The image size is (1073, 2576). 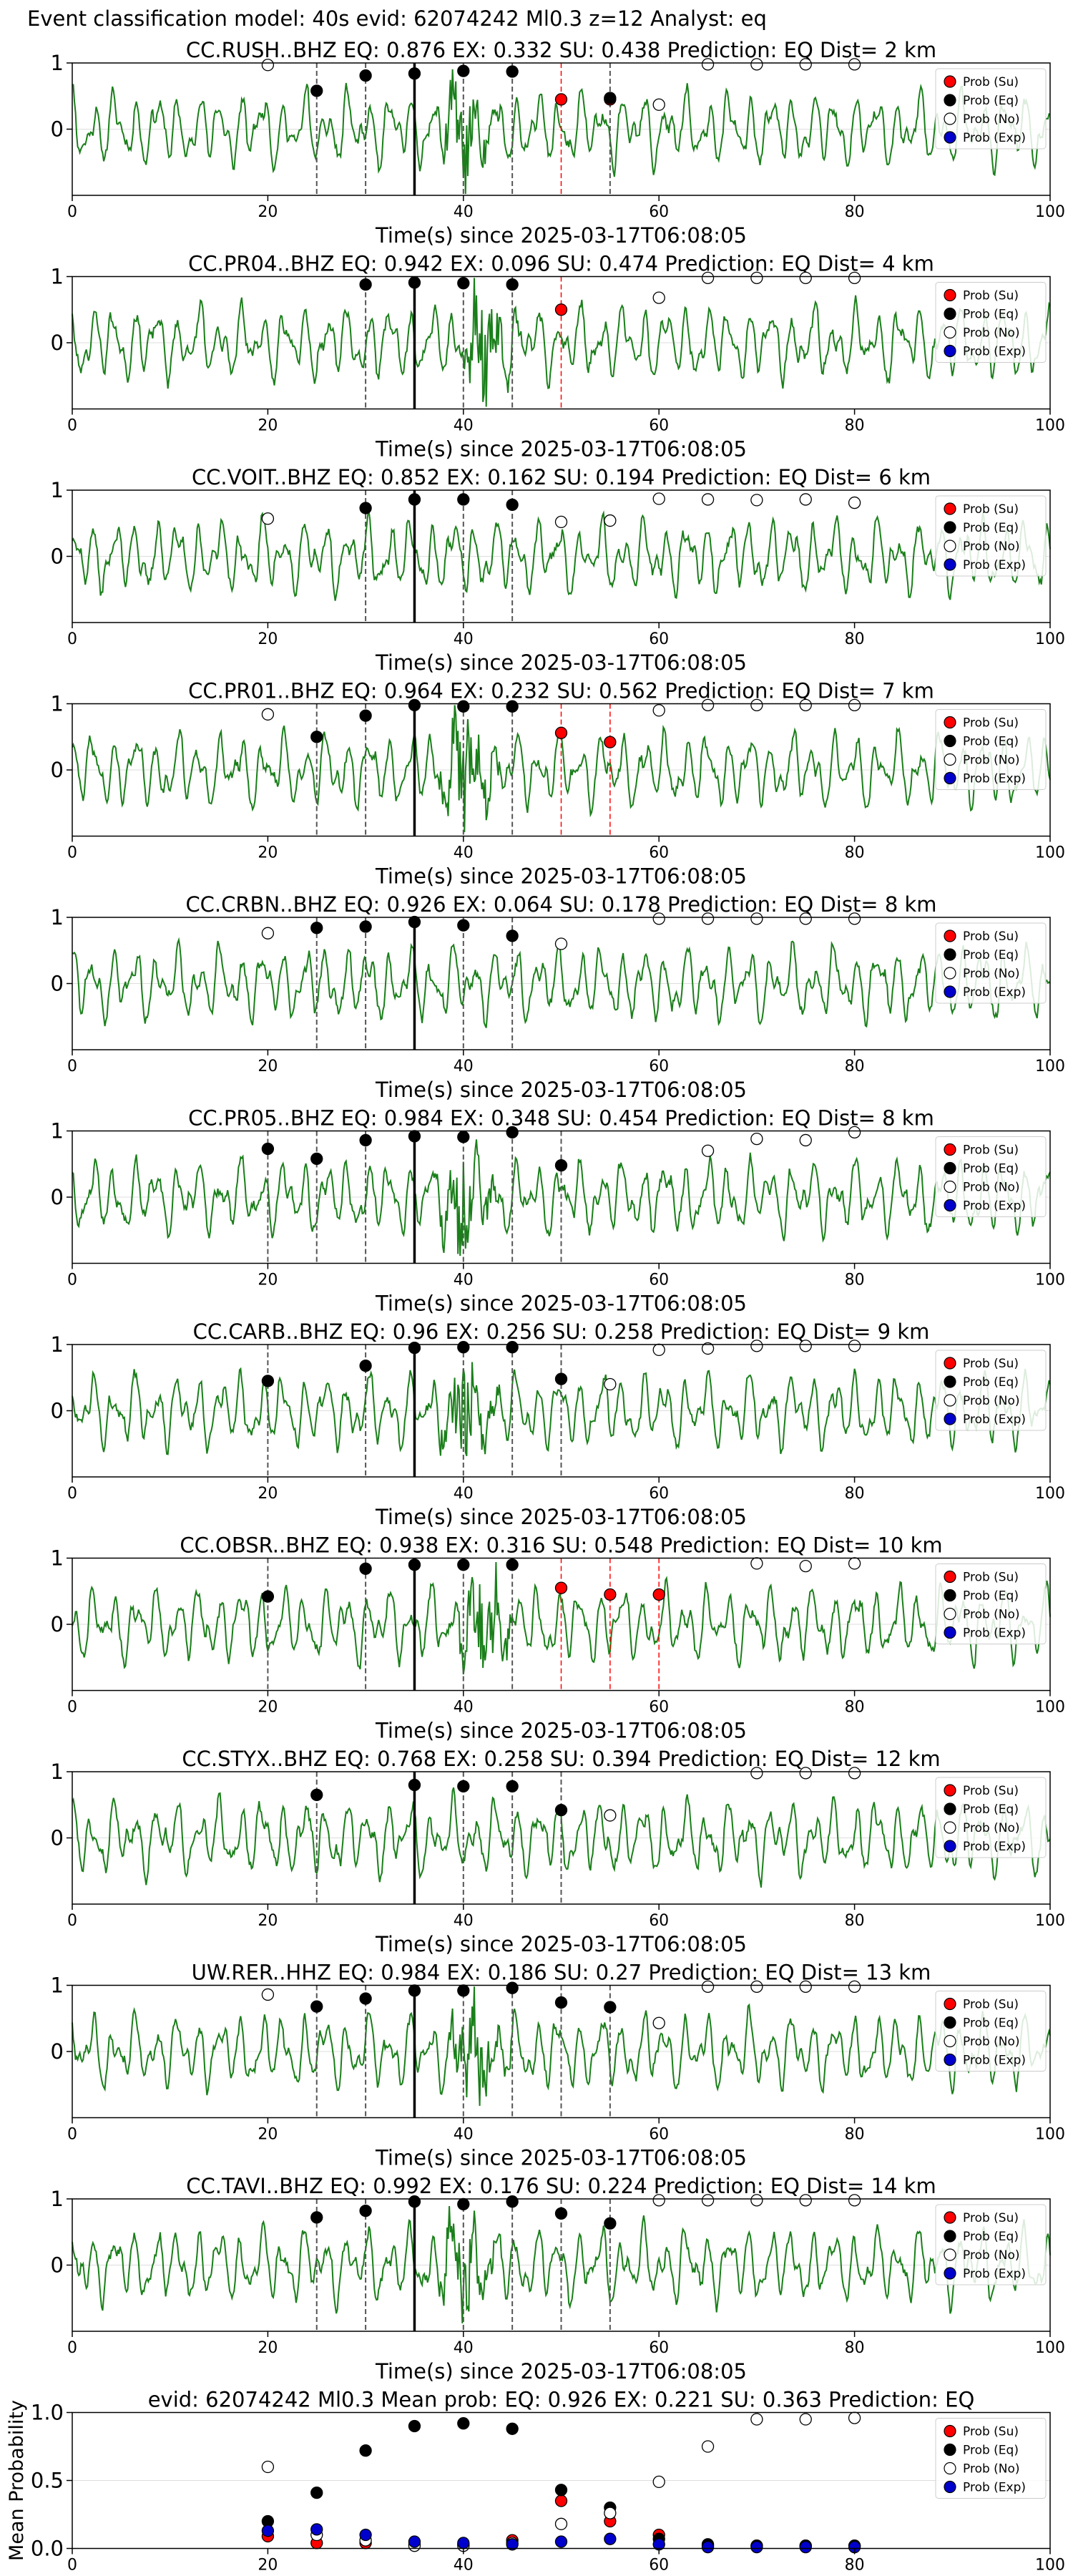 What do you see at coordinates (561, 555) in the screenshot?
I see `seismic-trace` at bounding box center [561, 555].